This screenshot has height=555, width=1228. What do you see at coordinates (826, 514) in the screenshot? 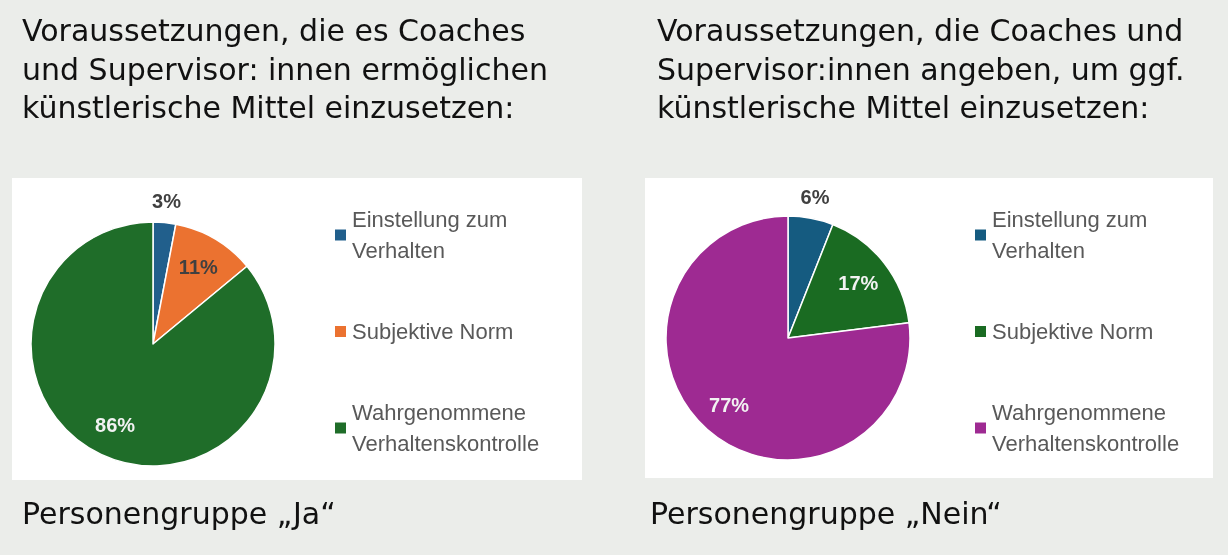
I see `text: Personengruppe „Nein“` at bounding box center [826, 514].